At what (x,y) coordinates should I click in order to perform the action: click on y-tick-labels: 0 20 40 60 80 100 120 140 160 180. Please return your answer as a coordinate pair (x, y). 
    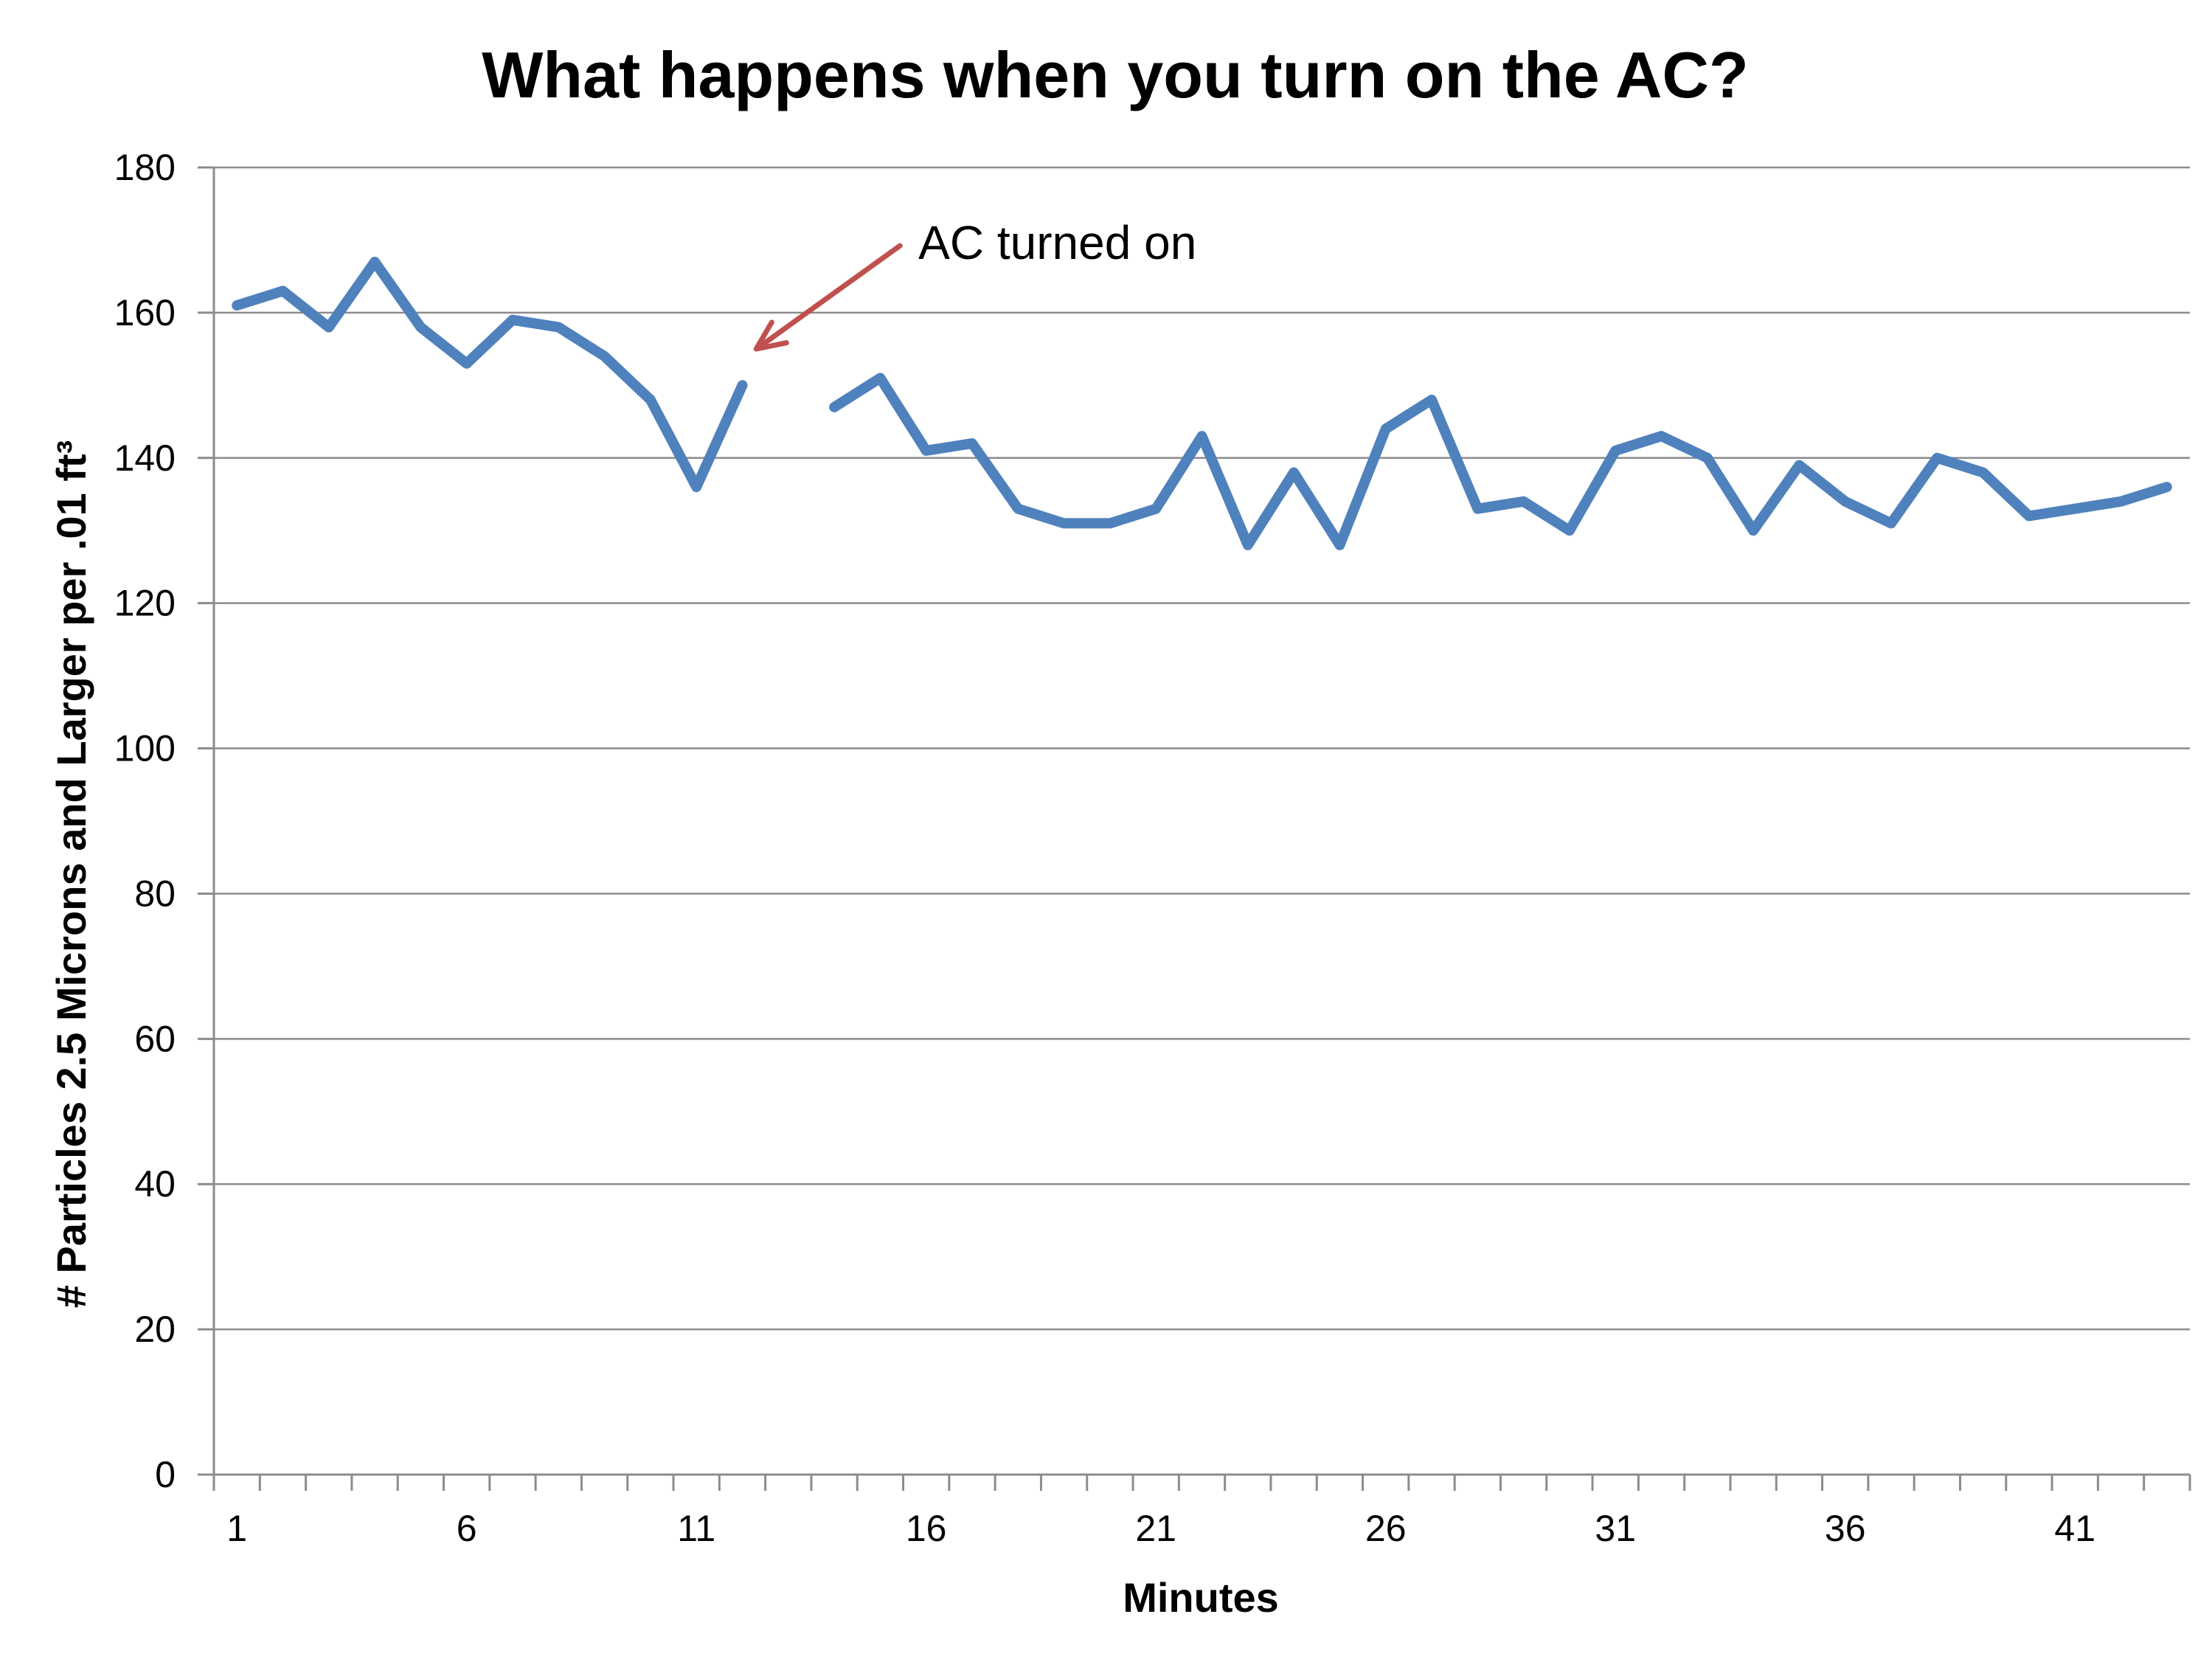
    Looking at the image, I should click on (145, 821).